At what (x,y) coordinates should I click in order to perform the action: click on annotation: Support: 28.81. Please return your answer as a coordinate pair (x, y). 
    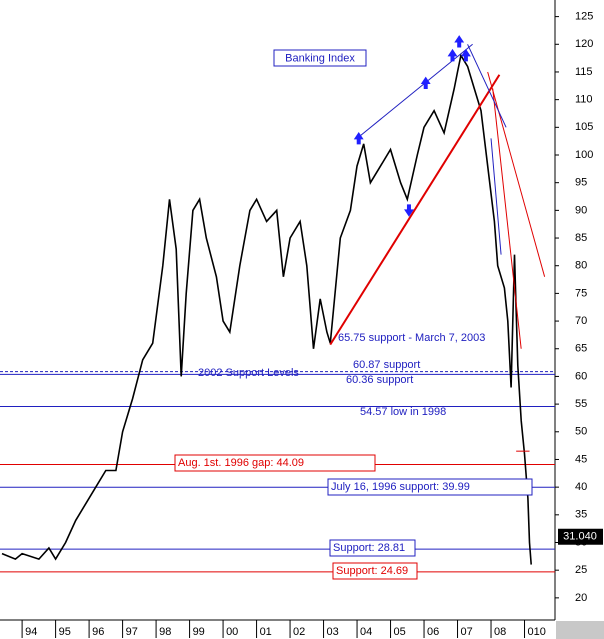
    Looking at the image, I should click on (369, 548).